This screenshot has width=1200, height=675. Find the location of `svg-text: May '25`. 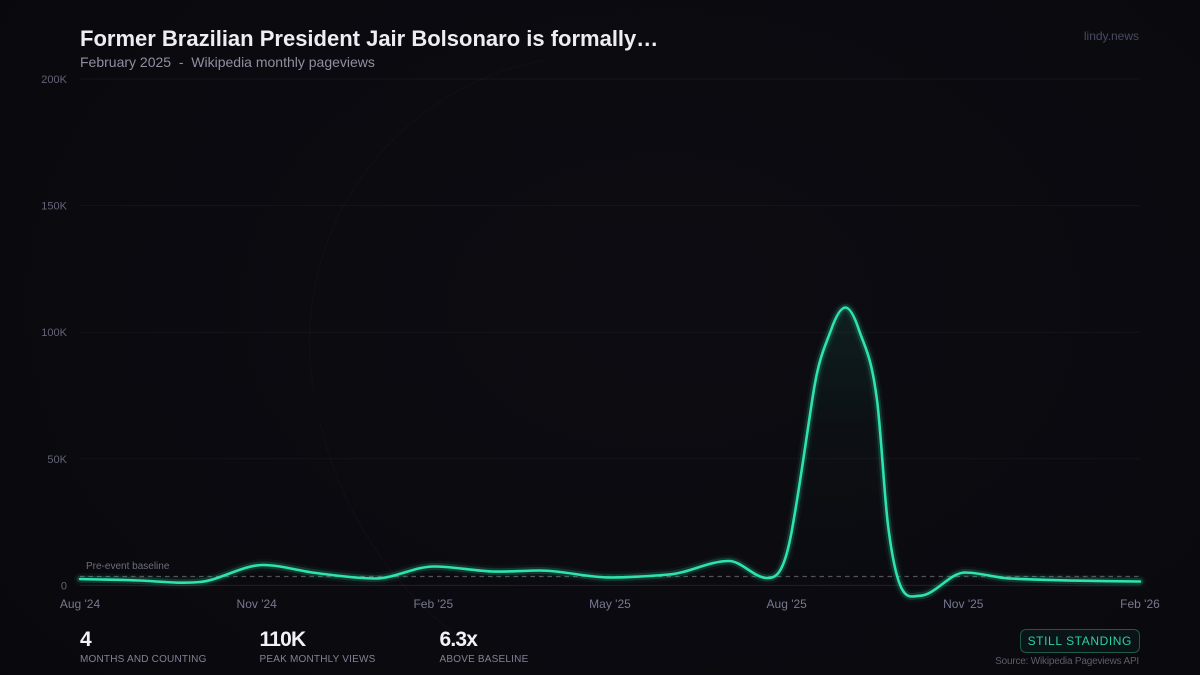

svg-text: May '25 is located at coordinates (610, 604).